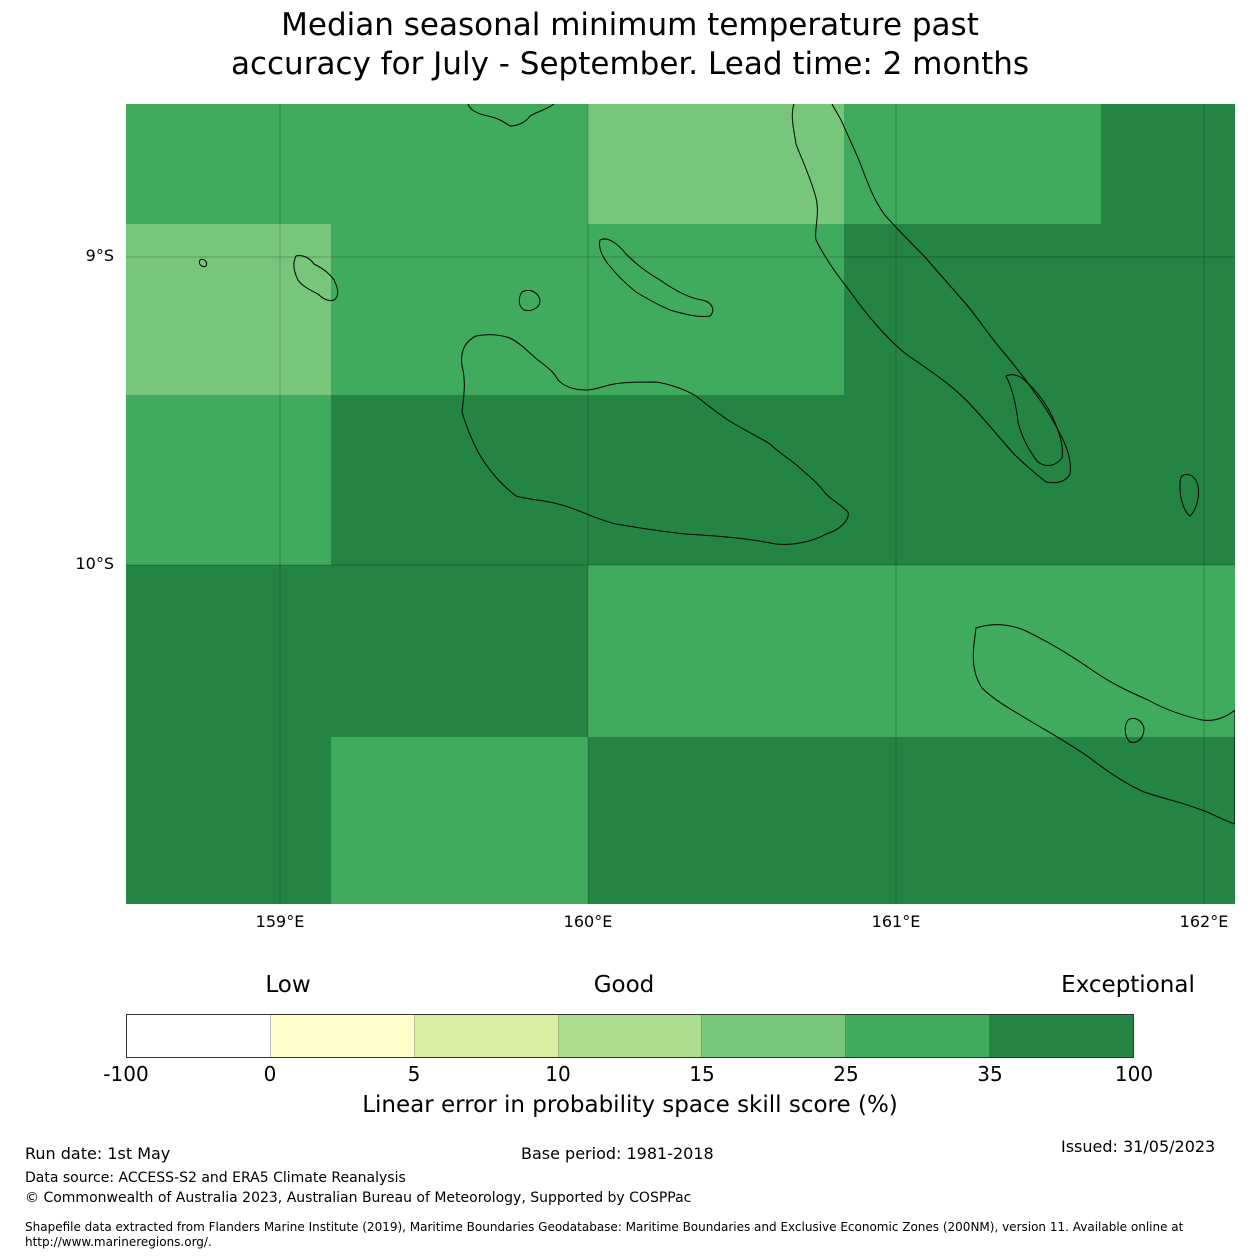  I want to click on small-malaita-coast, so click(1034, 420).